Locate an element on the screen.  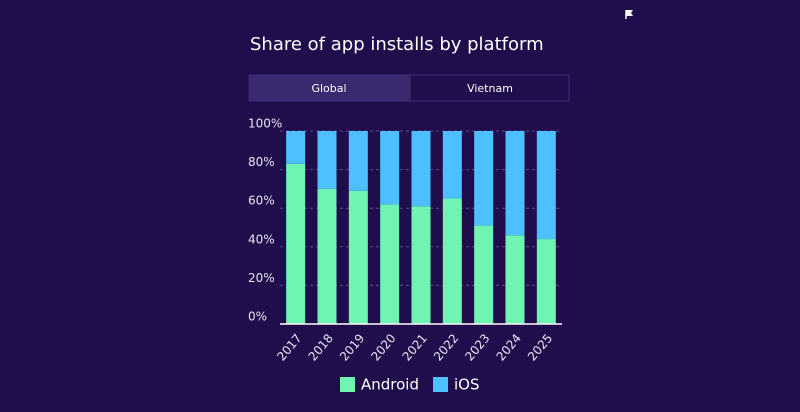
chart-title: Share of app installs by platform is located at coordinates (397, 44).